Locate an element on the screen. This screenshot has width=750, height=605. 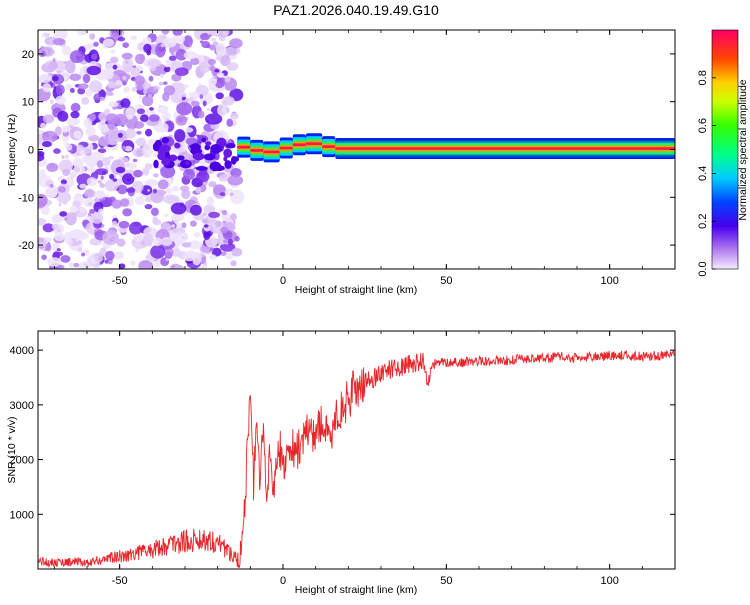
spectrogram-y-axis-label: Frequency (Hz) is located at coordinates (12, 150).